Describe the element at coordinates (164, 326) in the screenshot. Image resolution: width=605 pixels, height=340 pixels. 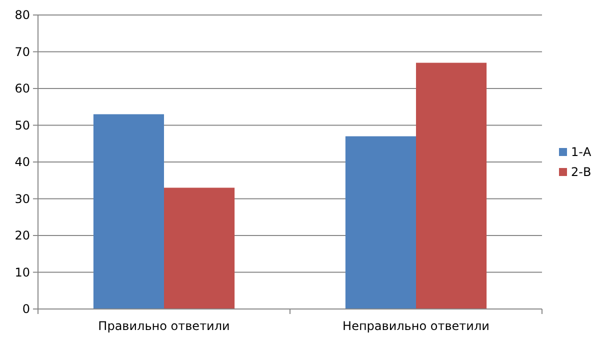
I see `x-tick-label: Правильно ответили` at that location.